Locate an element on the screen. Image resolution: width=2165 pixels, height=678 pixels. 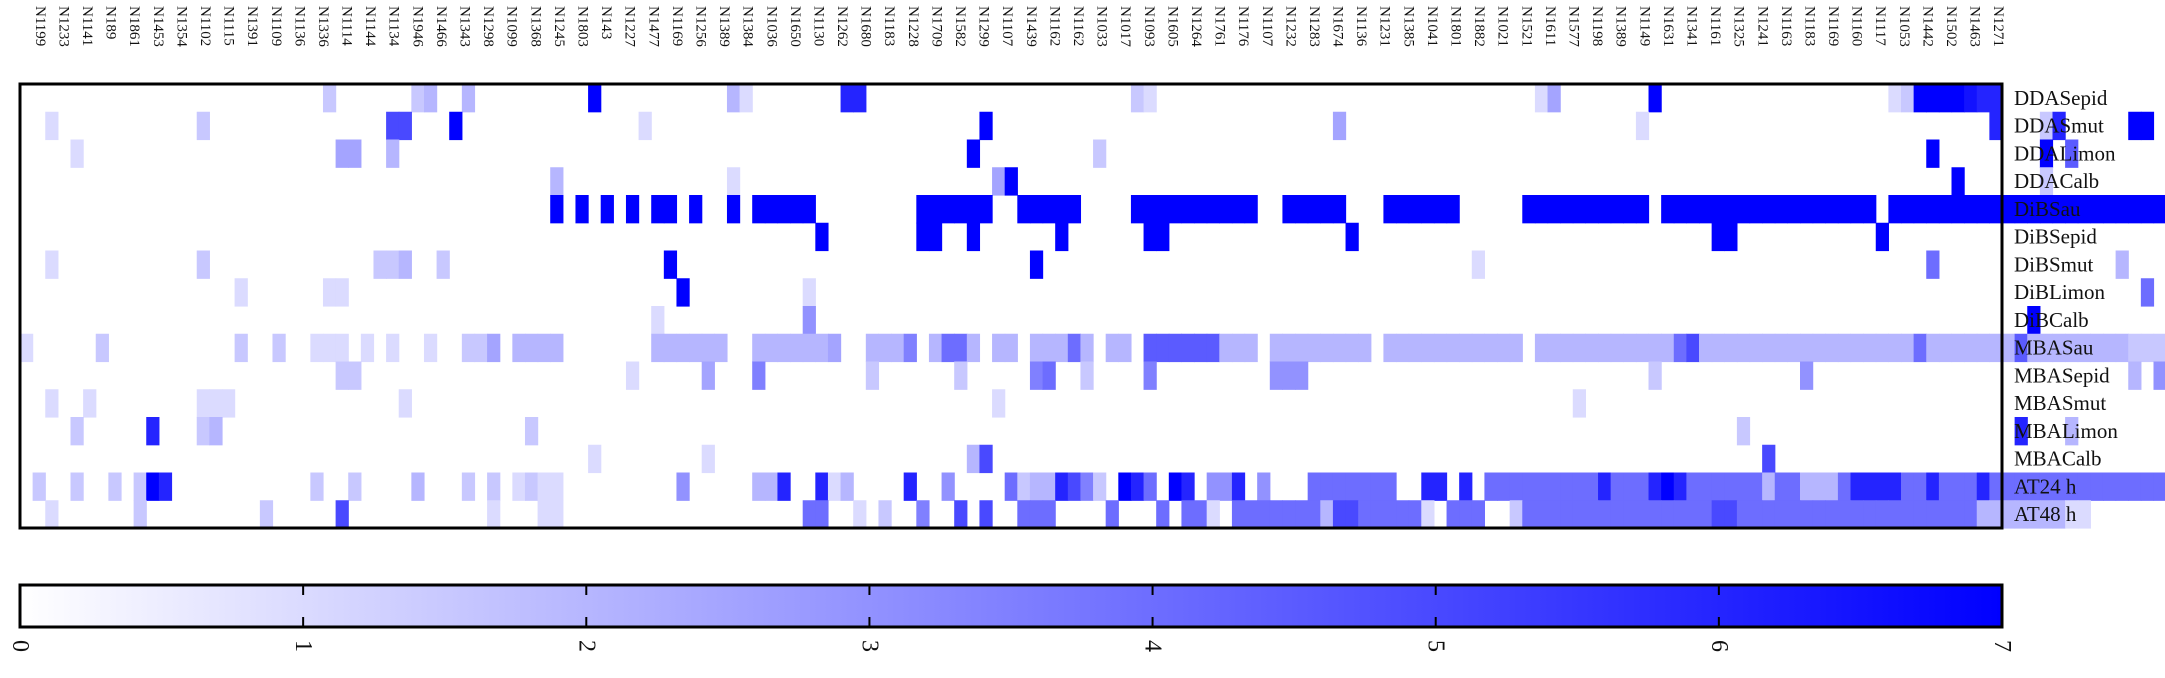
column-label: N1017 is located at coordinates (1125, 26).